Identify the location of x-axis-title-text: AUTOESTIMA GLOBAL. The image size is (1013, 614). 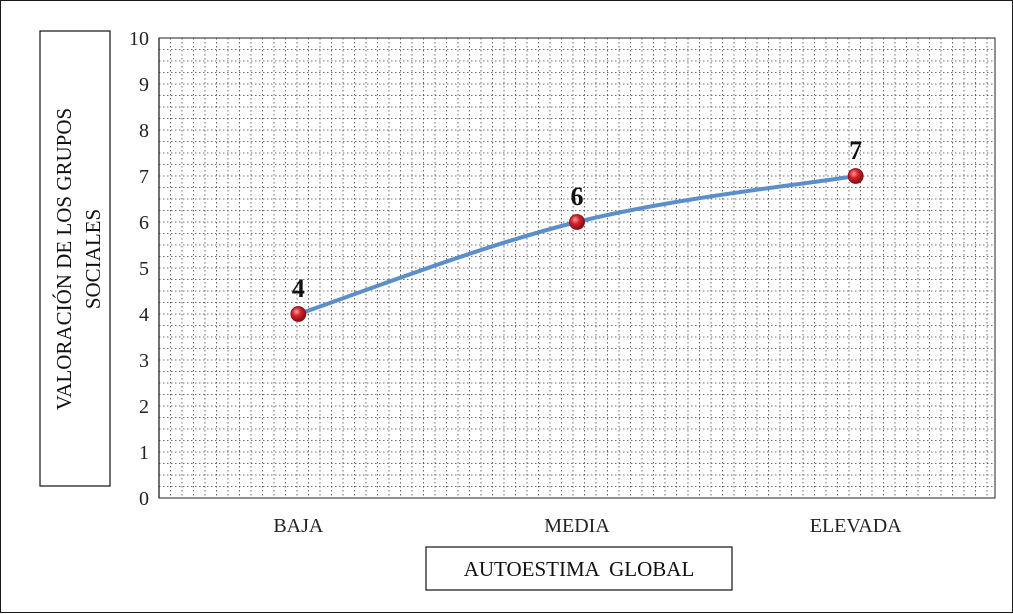
(579, 569).